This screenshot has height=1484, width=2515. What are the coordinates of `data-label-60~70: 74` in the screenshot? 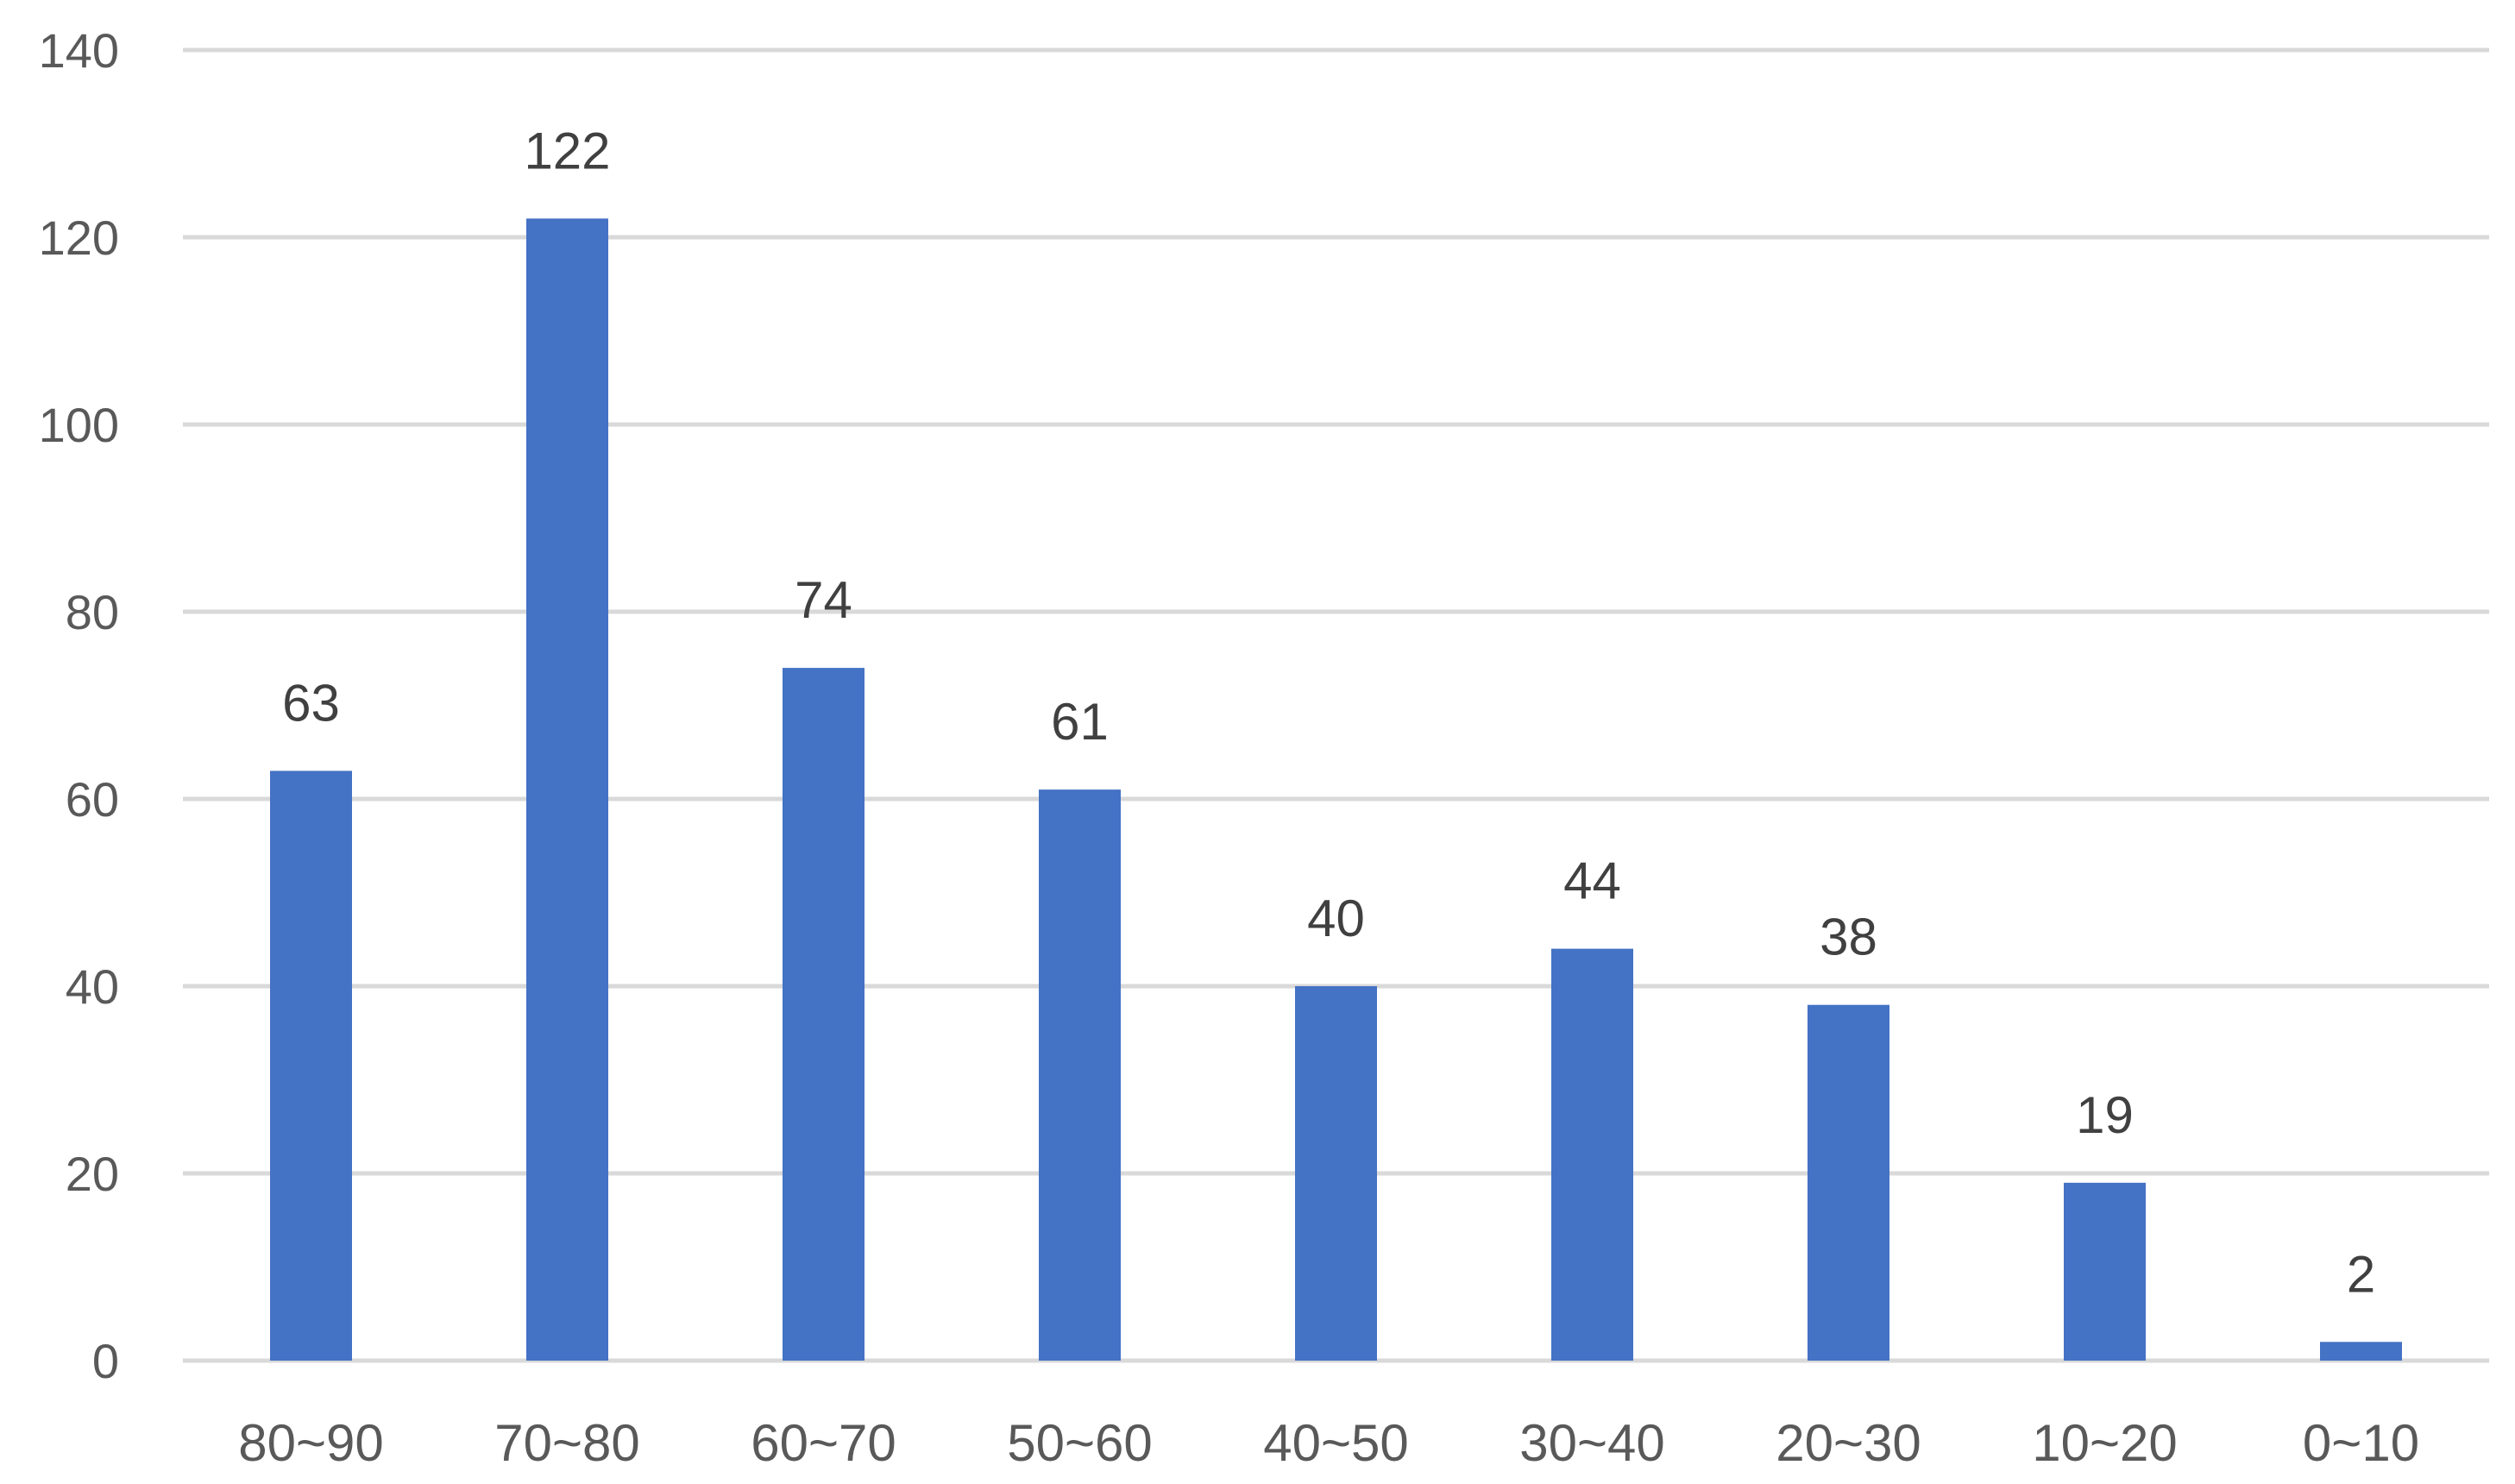 It's located at (823, 600).